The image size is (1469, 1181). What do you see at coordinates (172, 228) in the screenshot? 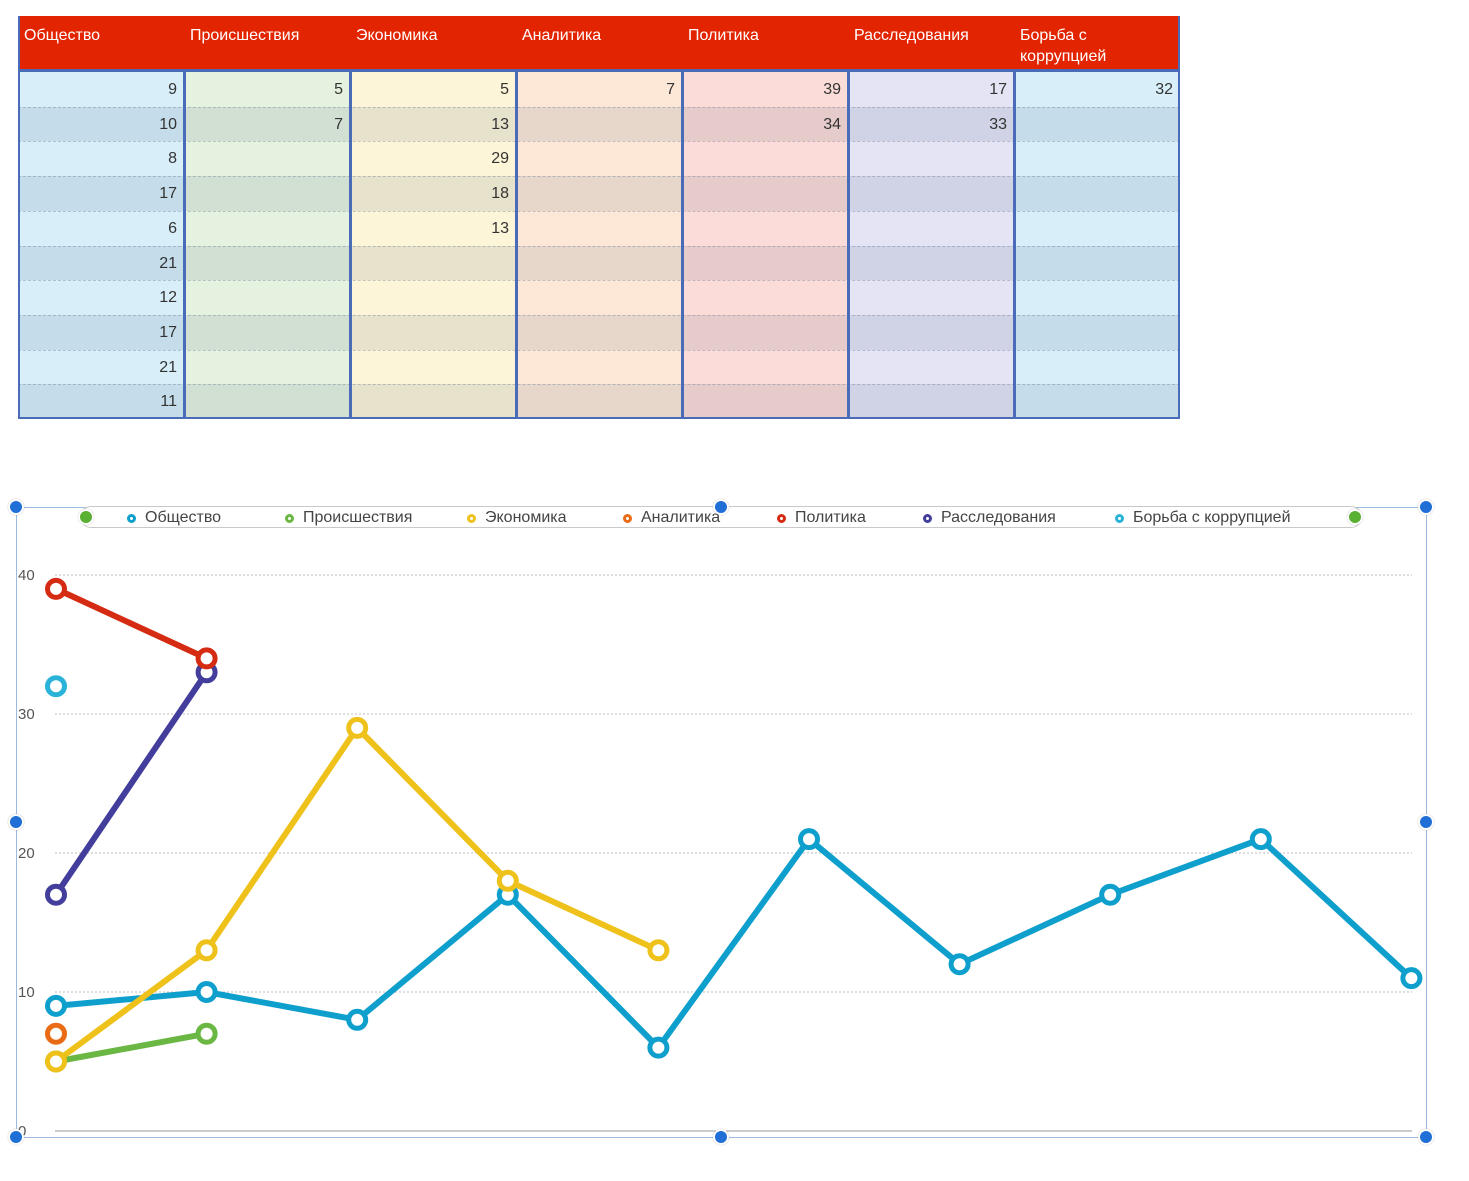
I see `table-cell: 6` at bounding box center [172, 228].